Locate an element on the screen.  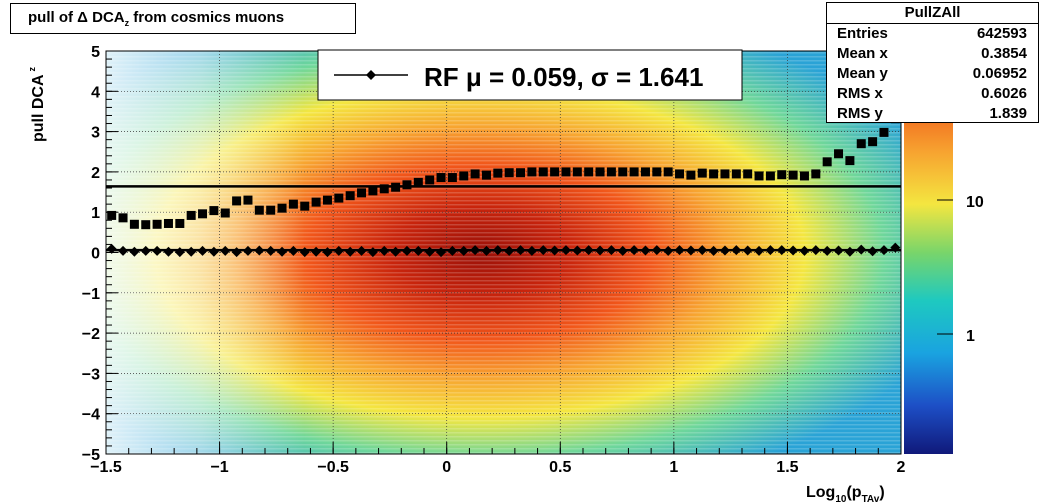
y-tick-label: 5 is located at coordinates (95, 52).